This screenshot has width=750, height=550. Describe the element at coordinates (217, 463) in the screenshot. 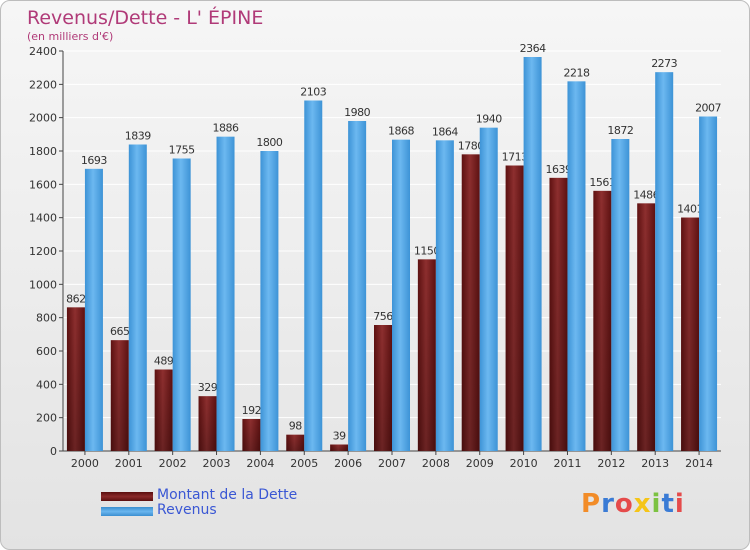

I see `x-tick-label: 2003` at that location.